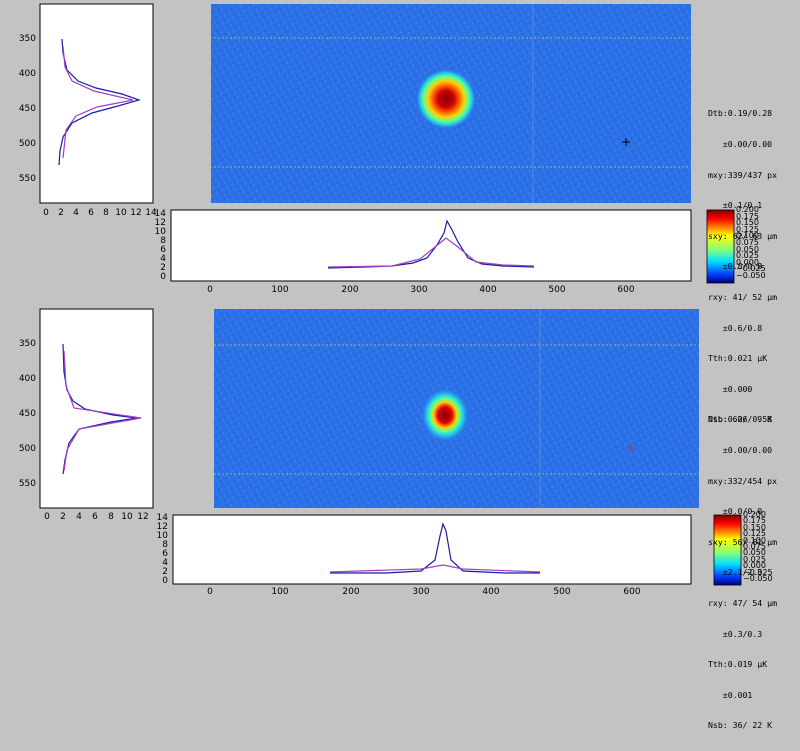 The image size is (800, 751). I want to click on top-hprofile-frame, so click(431, 245).